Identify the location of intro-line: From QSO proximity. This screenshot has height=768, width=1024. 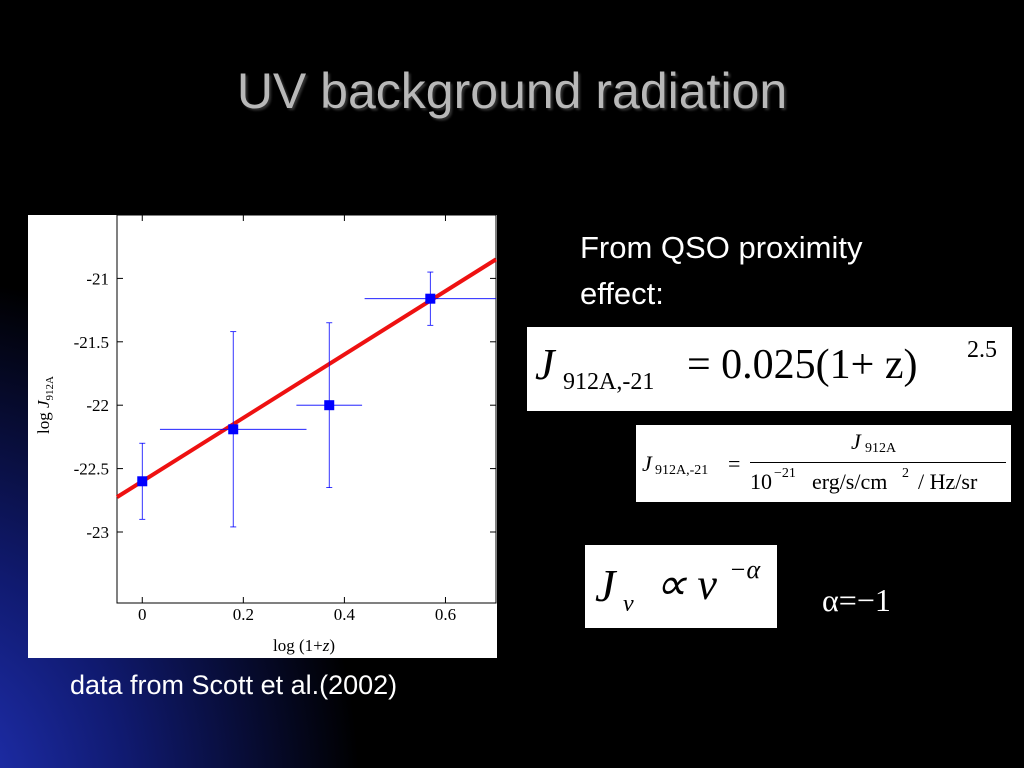
(721, 247).